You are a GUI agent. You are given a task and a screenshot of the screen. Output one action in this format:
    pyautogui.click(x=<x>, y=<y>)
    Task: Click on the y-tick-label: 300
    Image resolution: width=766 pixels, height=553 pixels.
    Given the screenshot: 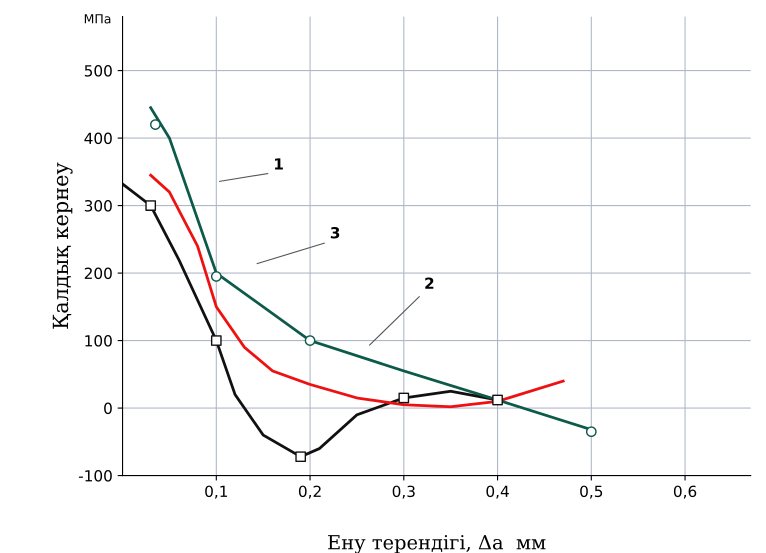 What is the action you would take?
    pyautogui.click(x=98, y=206)
    